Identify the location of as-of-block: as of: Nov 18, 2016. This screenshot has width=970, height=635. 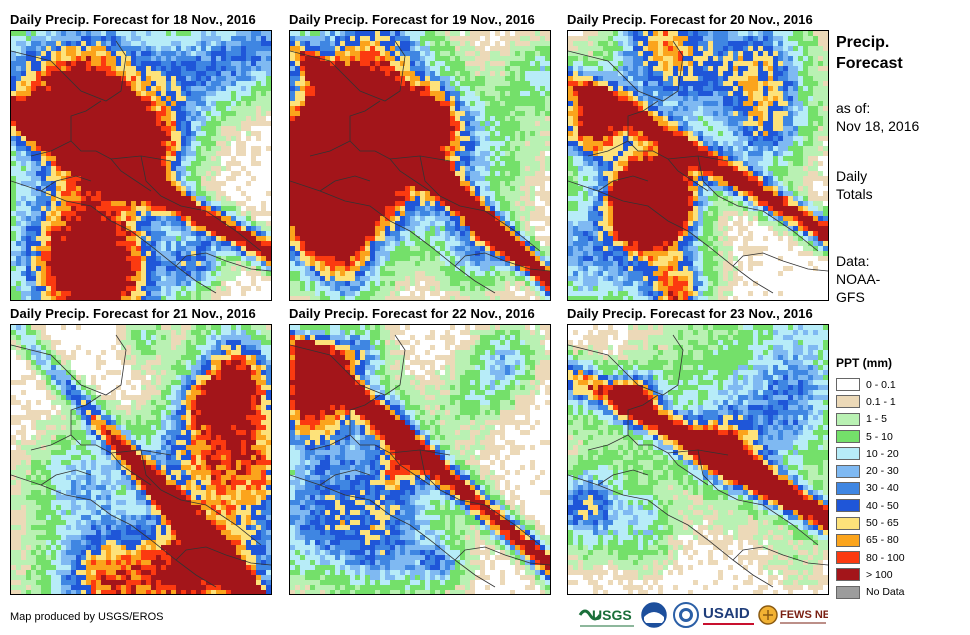
(877, 117).